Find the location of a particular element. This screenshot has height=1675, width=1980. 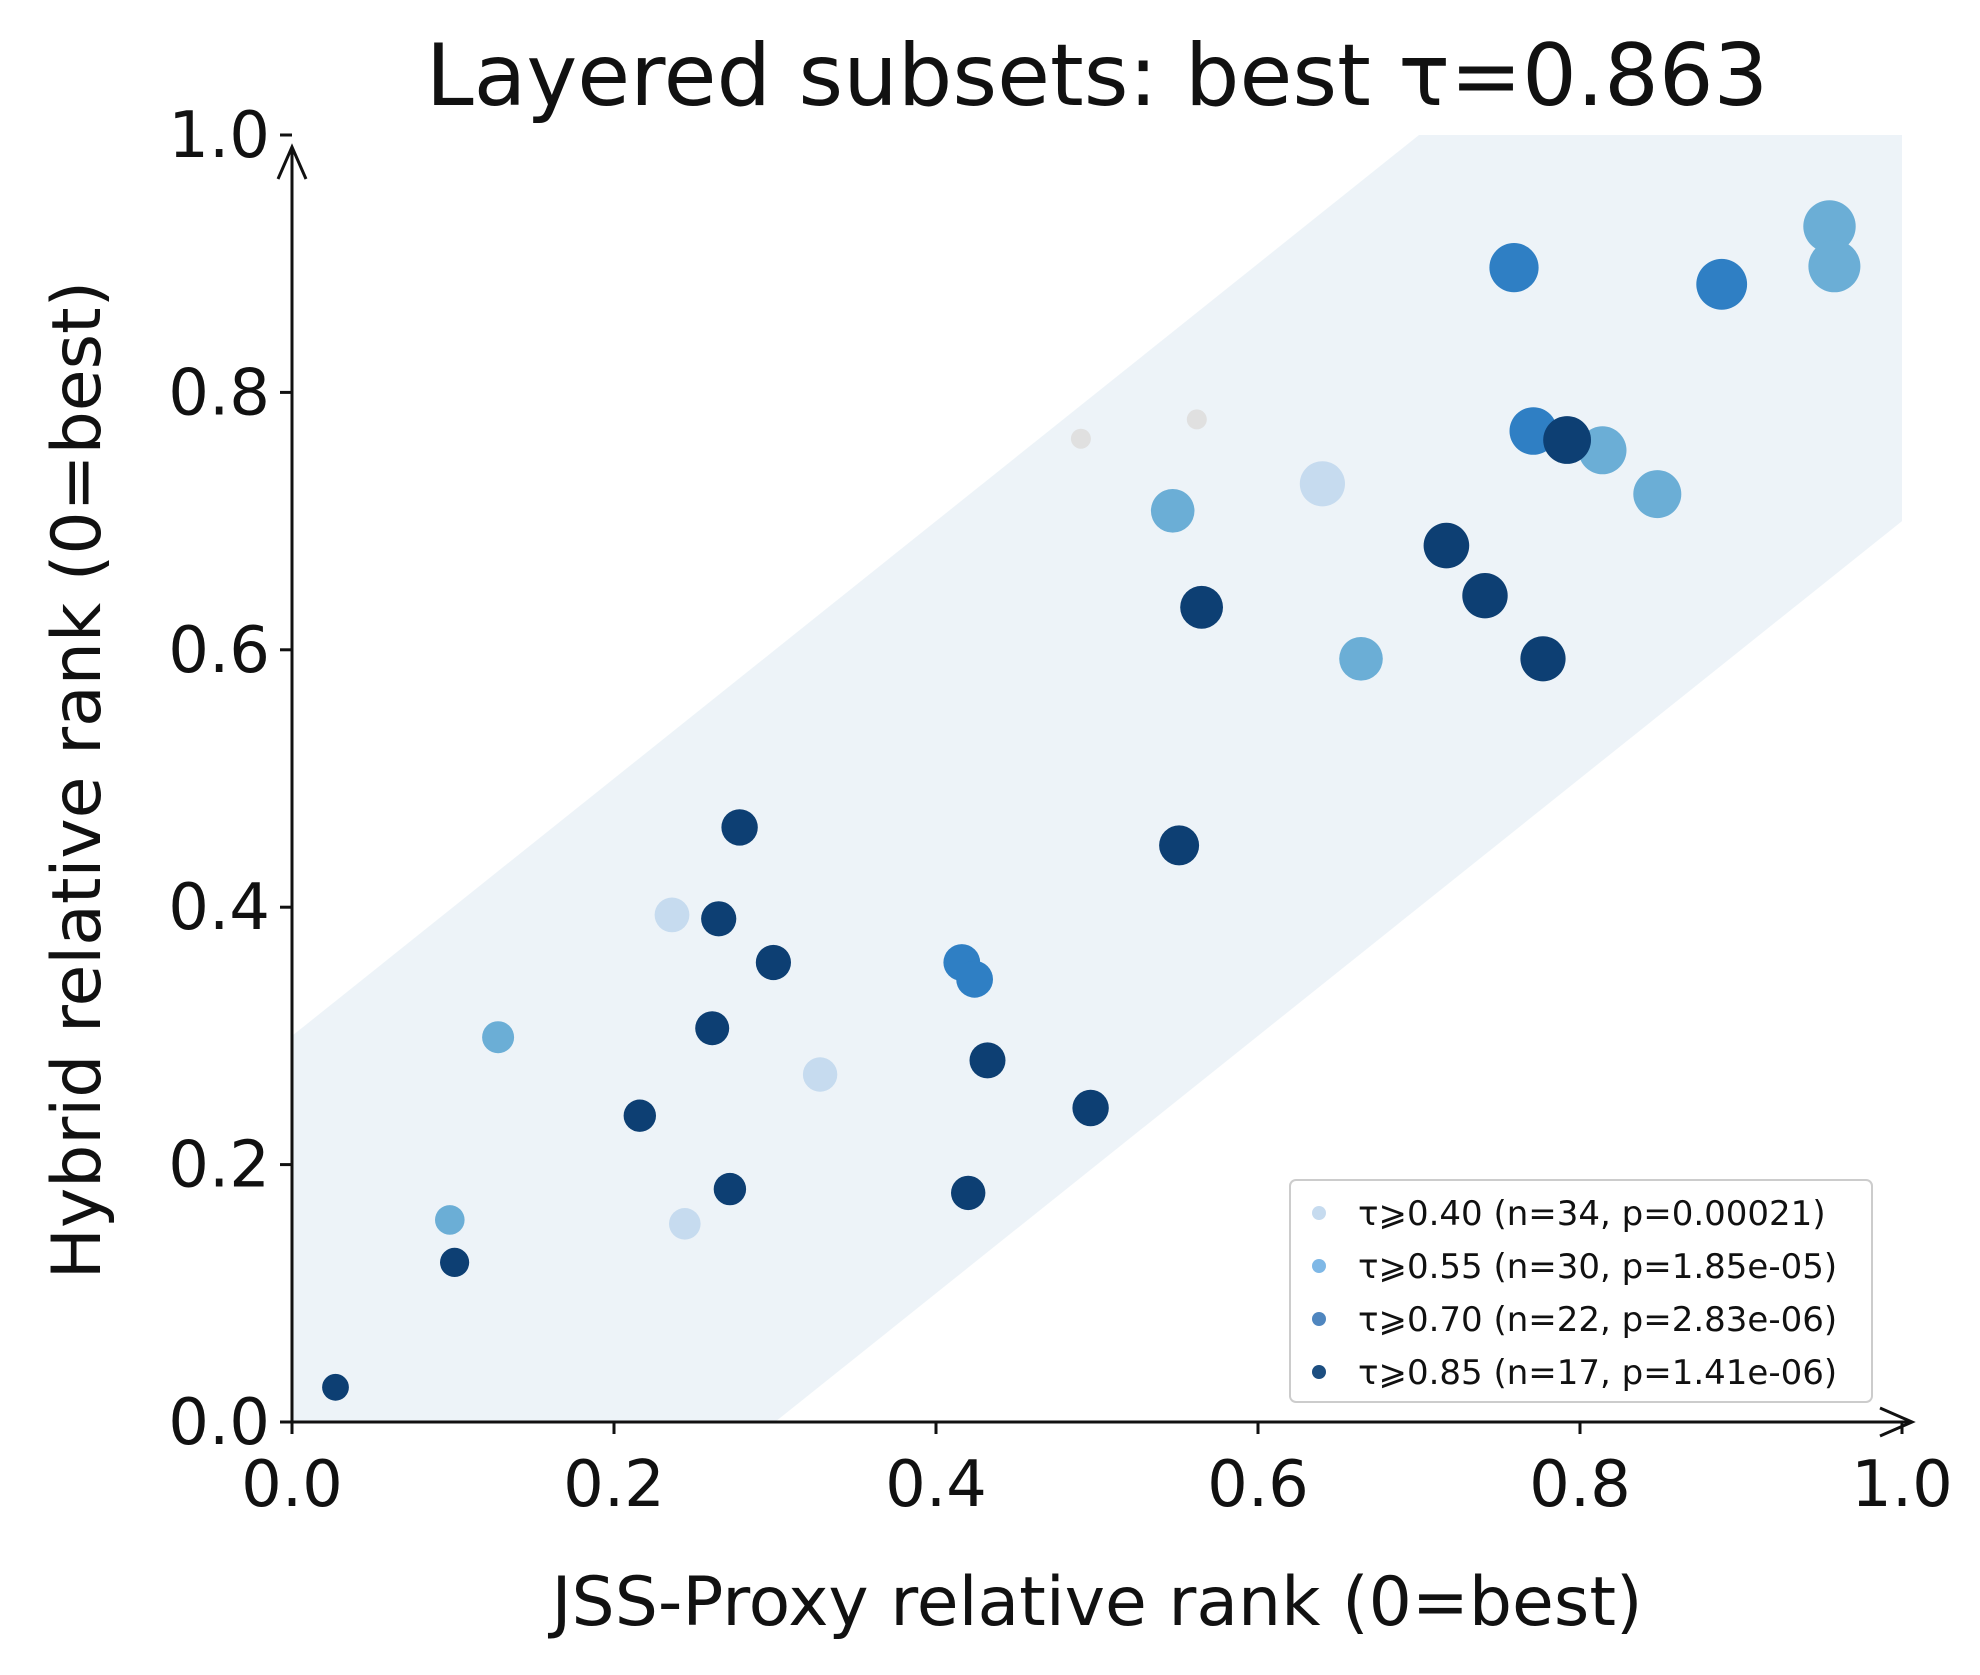

legend-label-0: τ⩾0.40 (n=34, p=0.00021) is located at coordinates (1592, 1214).